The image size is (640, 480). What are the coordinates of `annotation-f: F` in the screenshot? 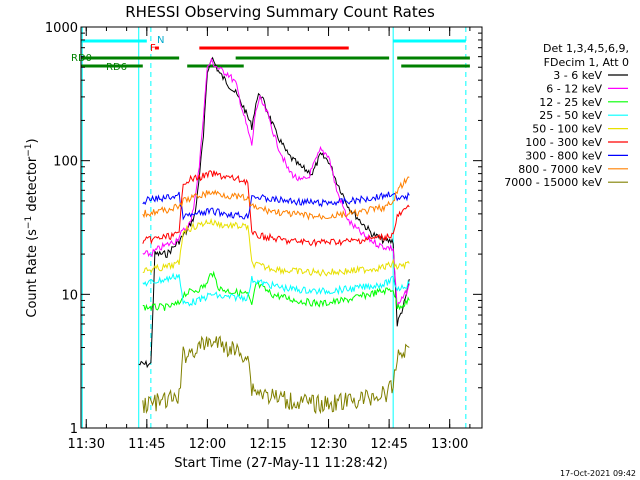 It's located at (153, 48).